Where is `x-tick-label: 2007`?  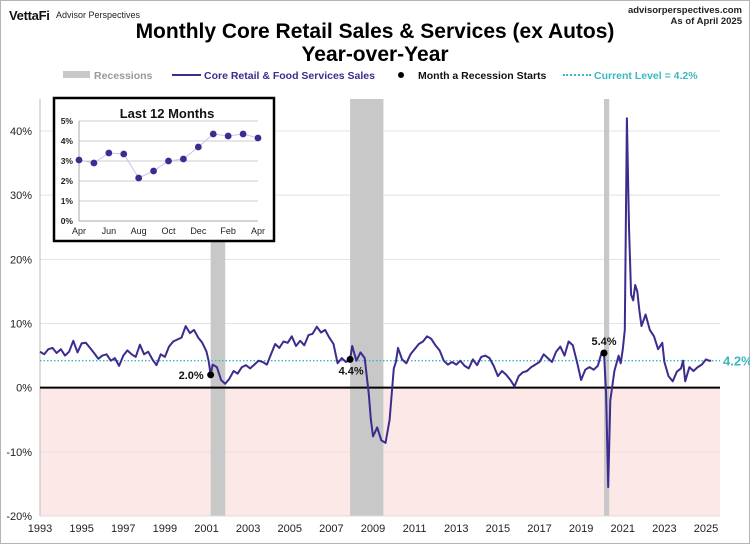 x-tick-label: 2007 is located at coordinates (331, 529).